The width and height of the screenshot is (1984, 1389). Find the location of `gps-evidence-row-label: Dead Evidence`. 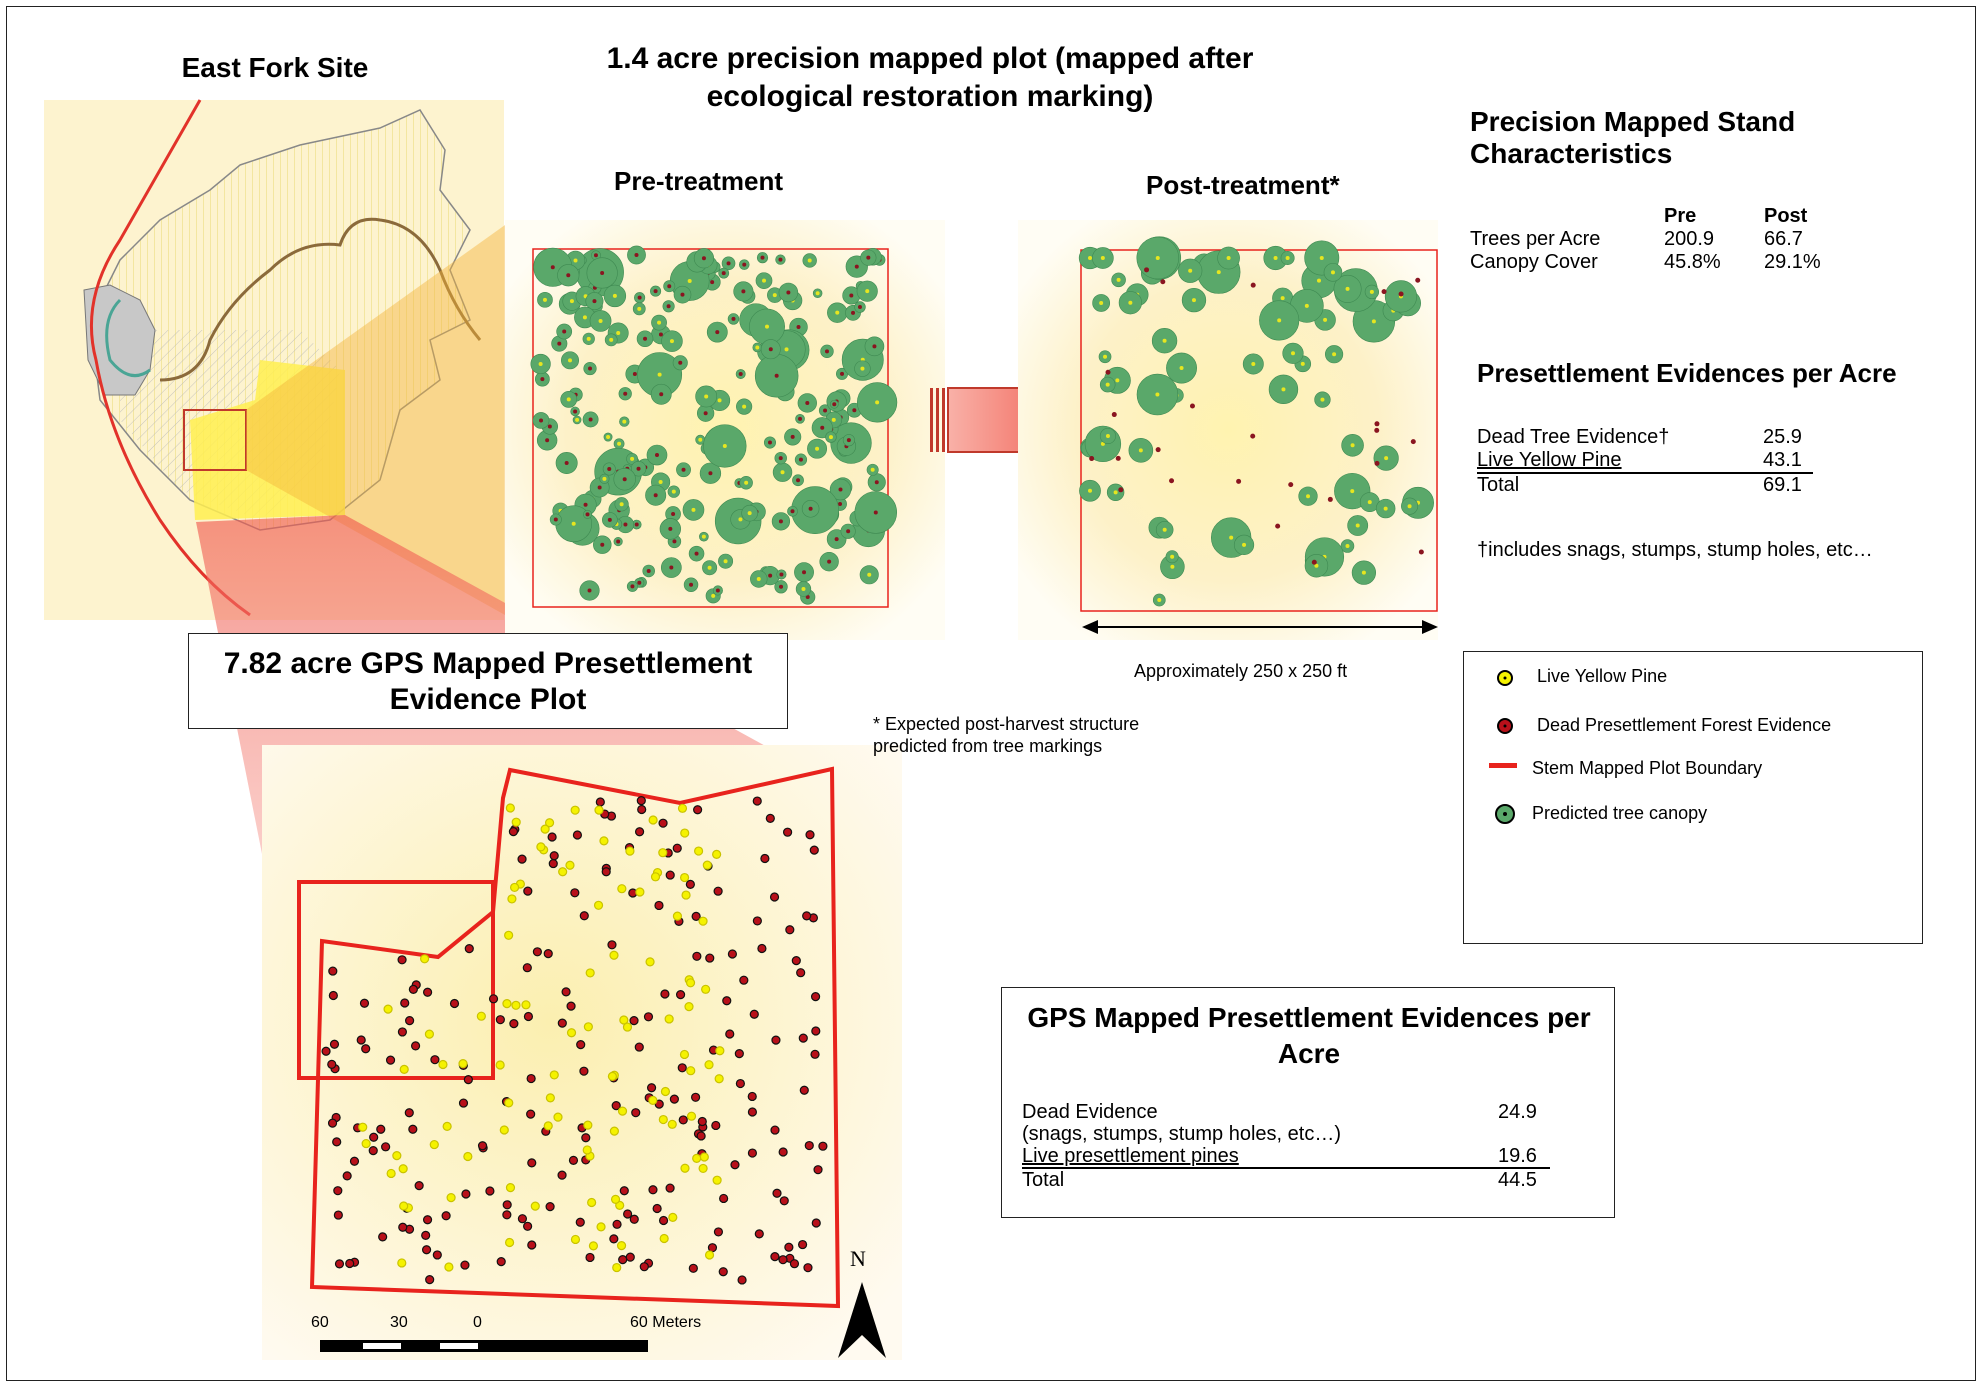

gps-evidence-row-label: Dead Evidence is located at coordinates (1090, 1112).